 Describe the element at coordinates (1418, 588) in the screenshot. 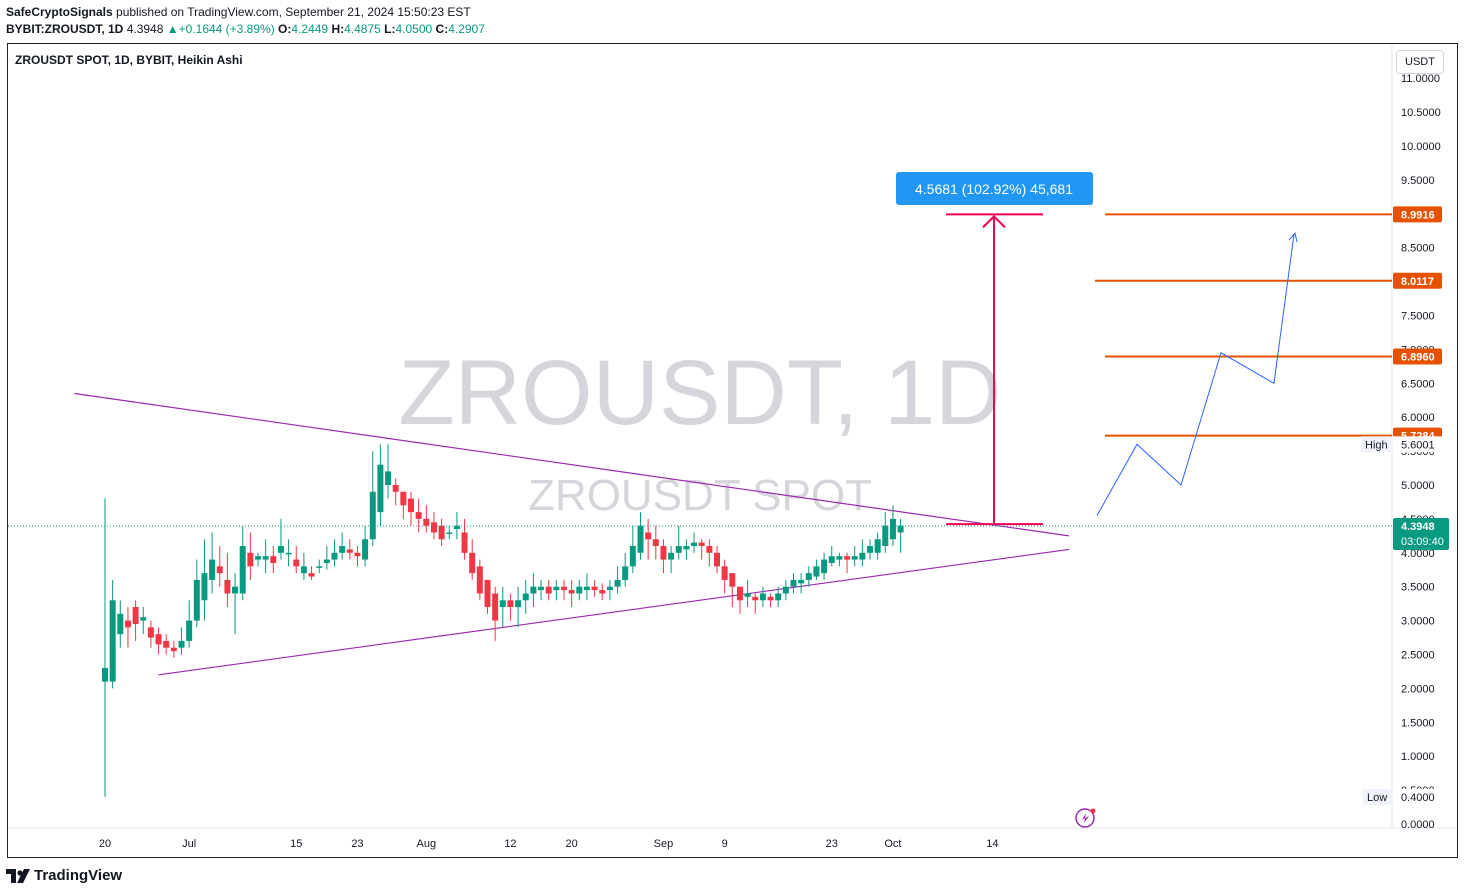

I see `y-tick-label: 3.5000` at that location.